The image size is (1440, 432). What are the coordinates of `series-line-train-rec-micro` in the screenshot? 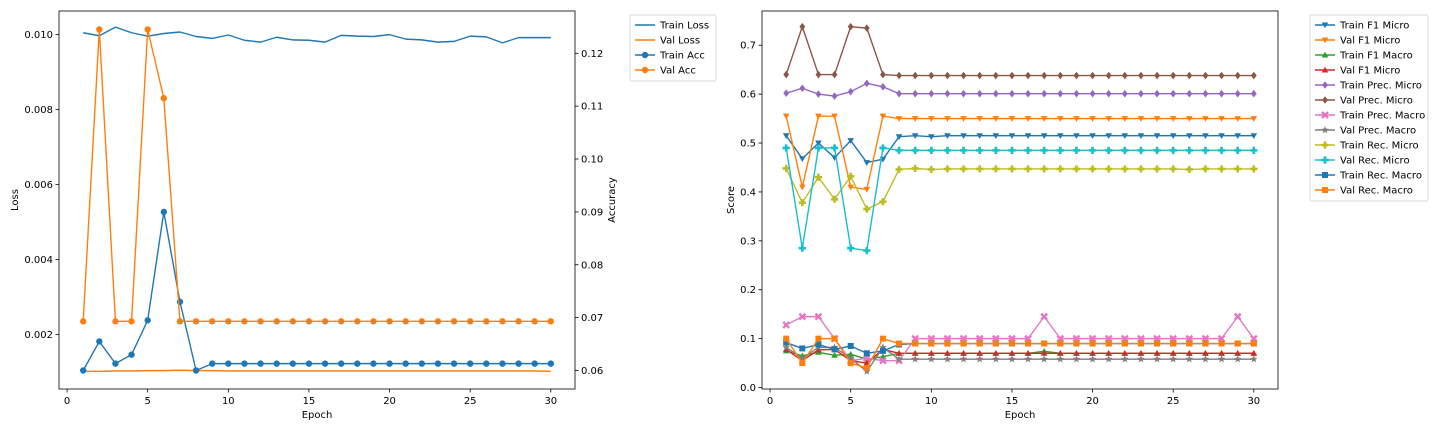 It's located at (1019, 188).